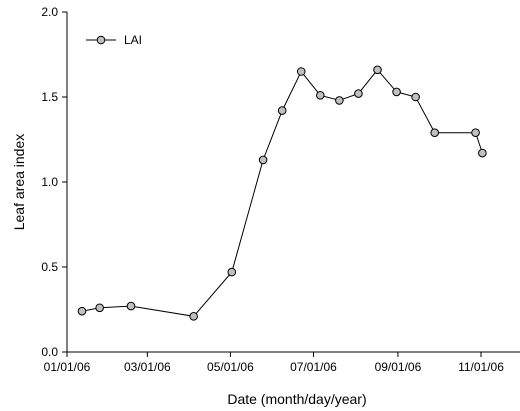  I want to click on x-tick-label: 09/01/06, so click(398, 367).